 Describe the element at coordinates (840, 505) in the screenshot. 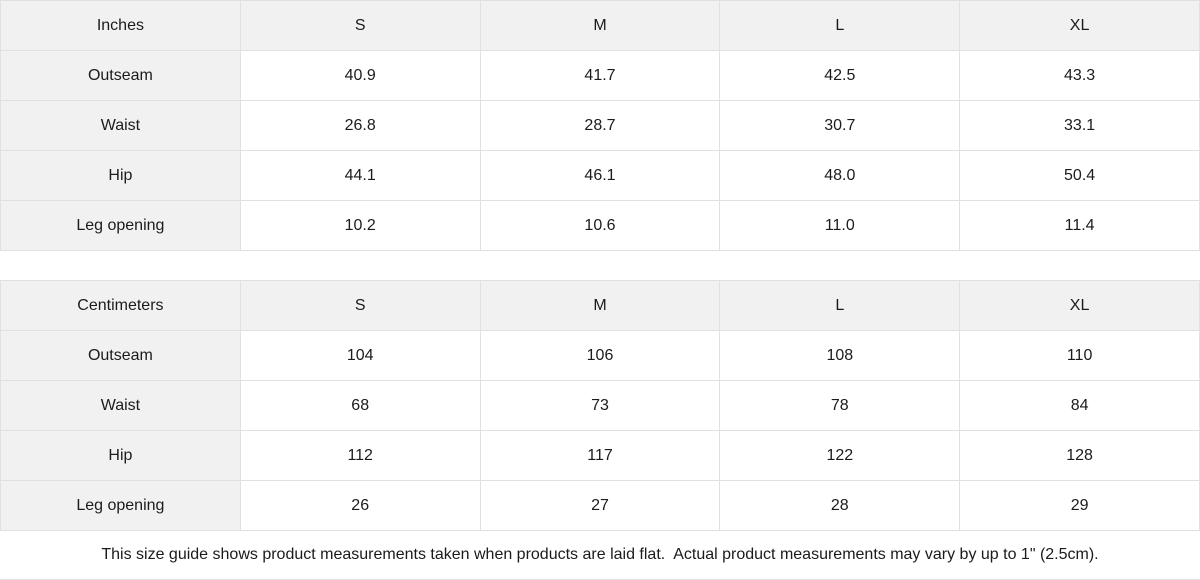

I see `measurement-value: 28` at that location.